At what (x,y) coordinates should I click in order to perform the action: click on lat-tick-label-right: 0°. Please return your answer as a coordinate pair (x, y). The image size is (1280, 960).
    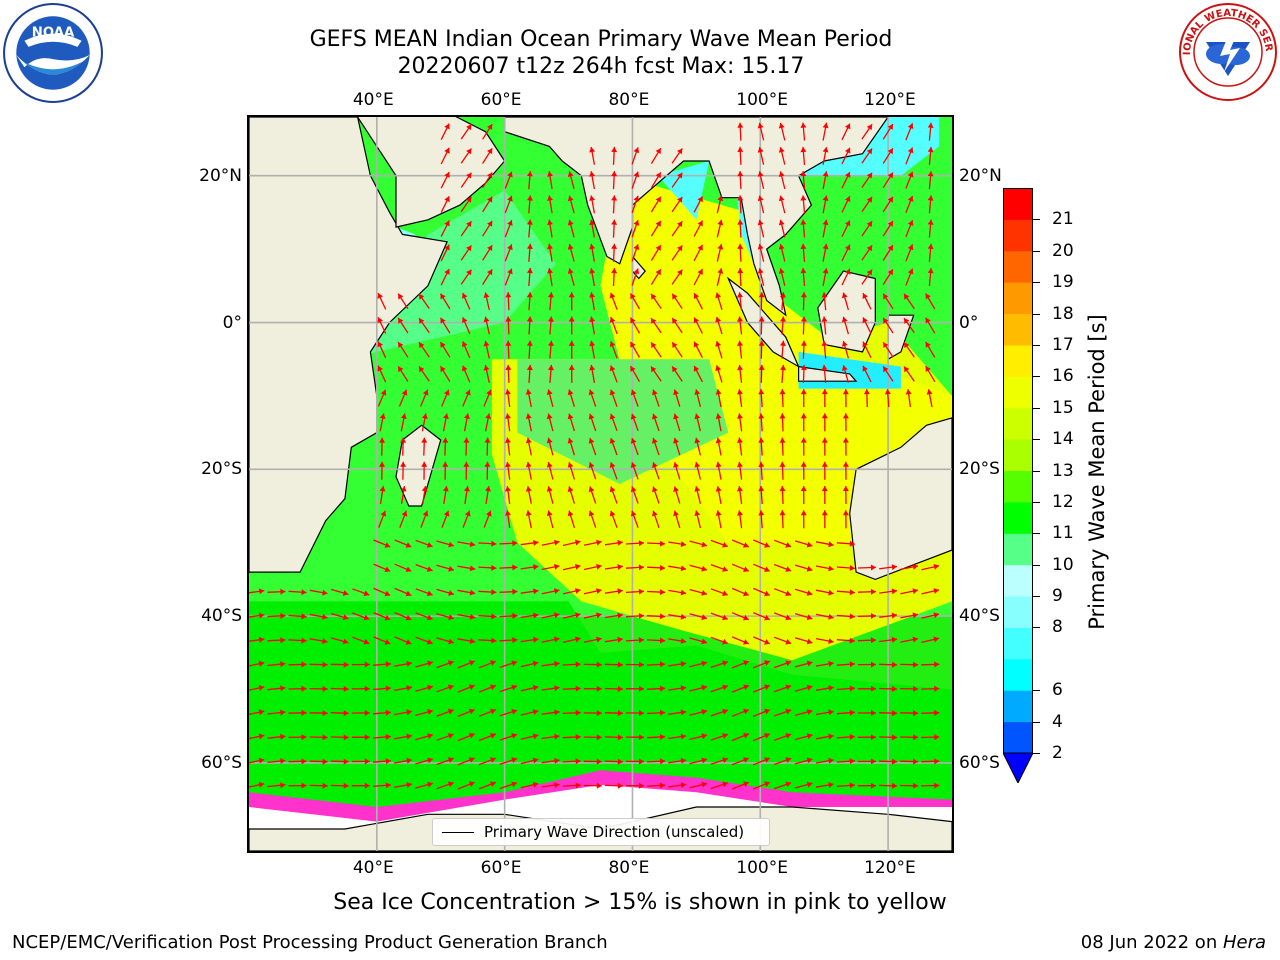
    Looking at the image, I should click on (969, 322).